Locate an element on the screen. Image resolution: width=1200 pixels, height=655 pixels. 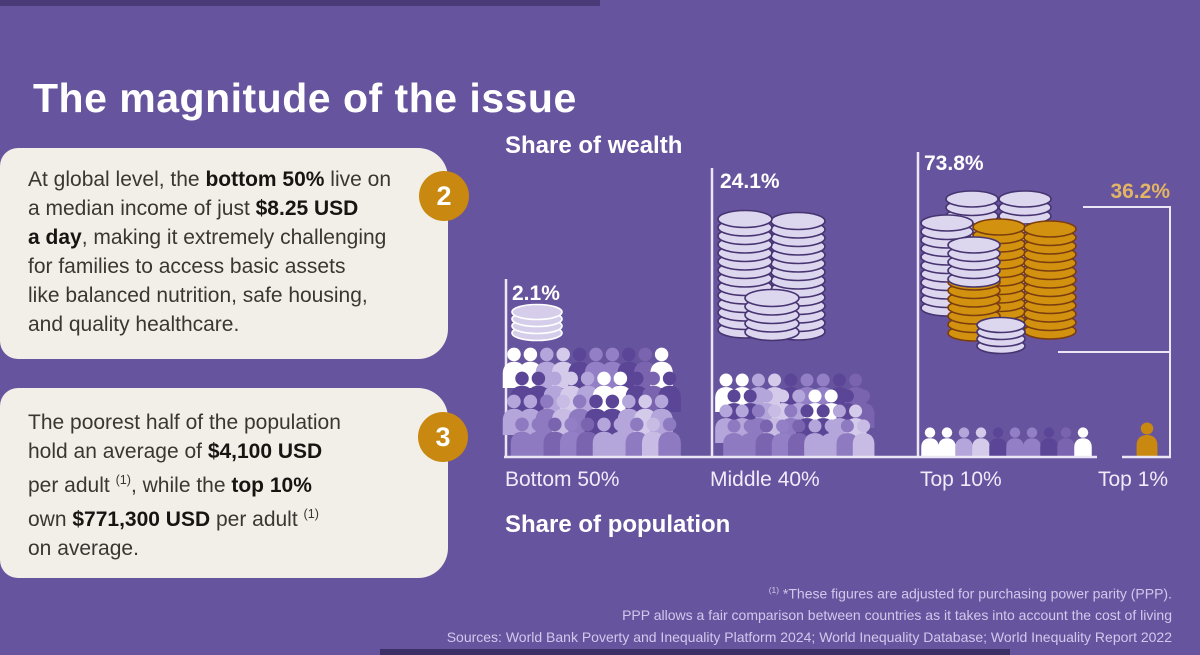
gold-coin-stack is located at coordinates (1050, 280).